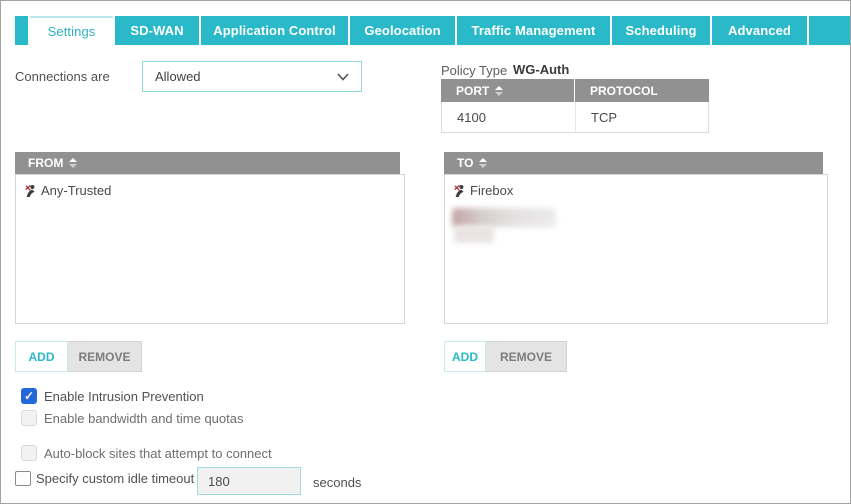 Image resolution: width=851 pixels, height=504 pixels. Describe the element at coordinates (641, 117) in the screenshot. I see `protocol-cell: TCP` at that location.